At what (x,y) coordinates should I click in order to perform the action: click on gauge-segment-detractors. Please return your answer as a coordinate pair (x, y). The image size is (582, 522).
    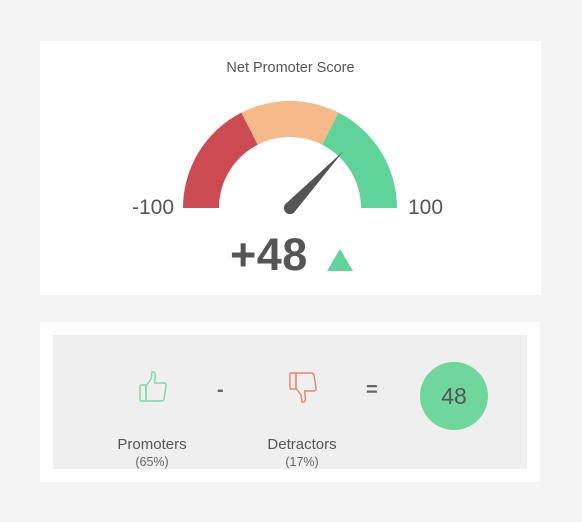
    Looking at the image, I should click on (220, 160).